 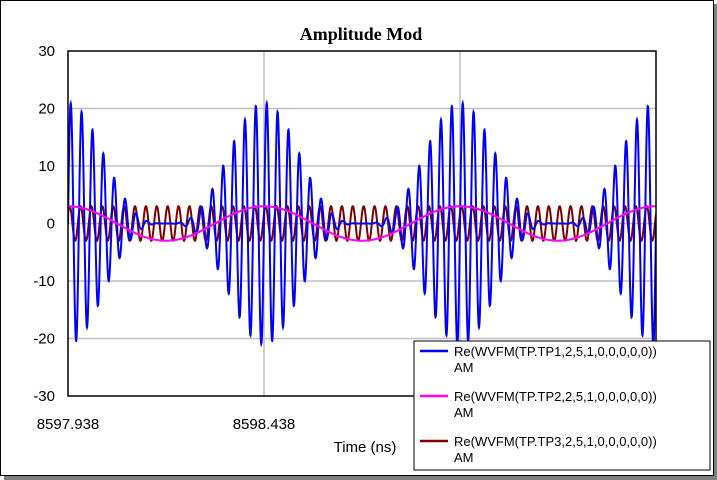 What do you see at coordinates (51, 224) in the screenshot?
I see `y-tick-label: 0` at bounding box center [51, 224].